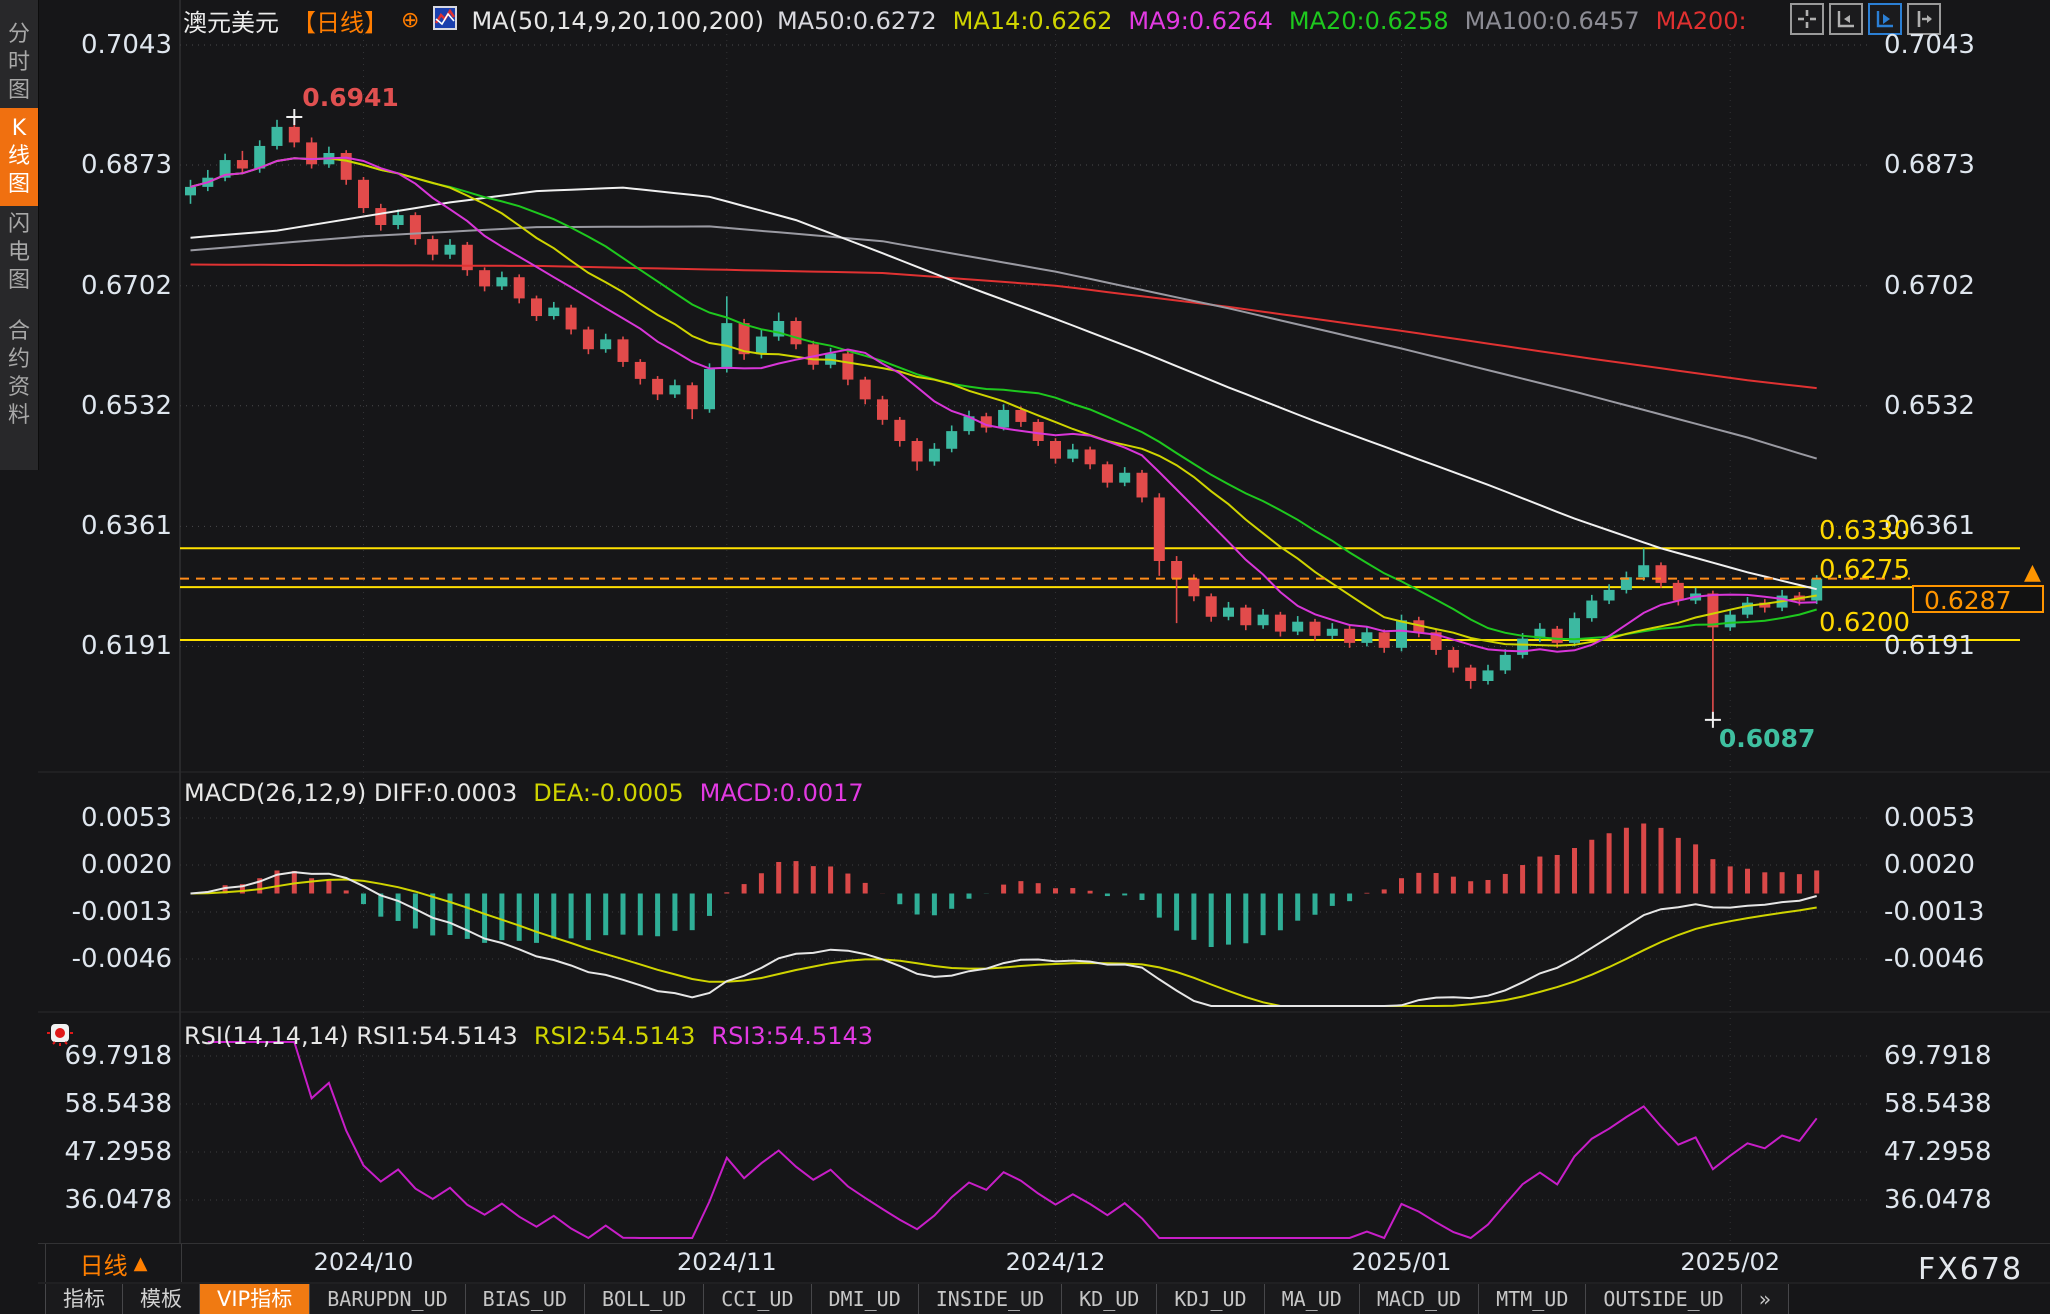 Image resolution: width=2050 pixels, height=1314 pixels. I want to click on add-indicator-icon: ⊕, so click(410, 20).